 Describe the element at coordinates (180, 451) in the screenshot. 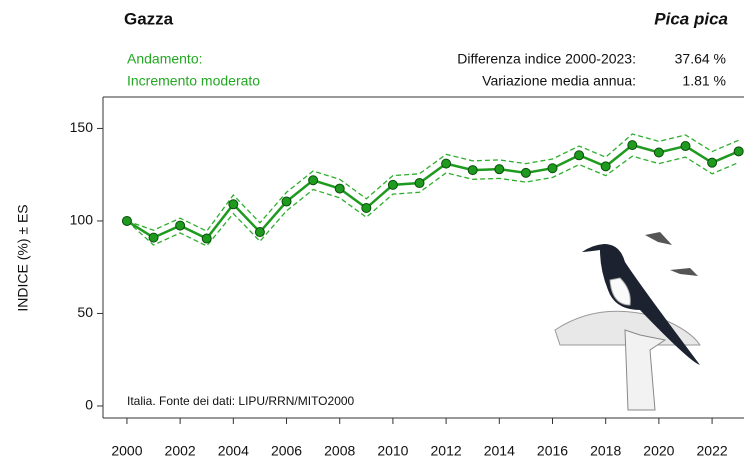

I see `x-tick-label: 2002` at that location.